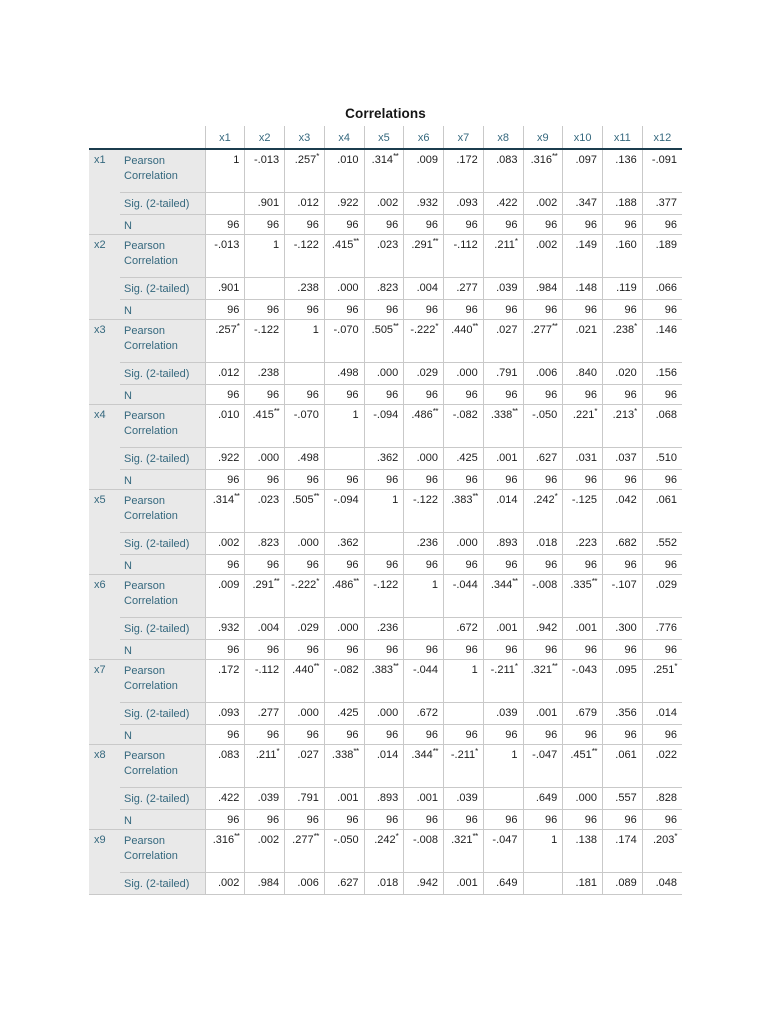 The width and height of the screenshot is (768, 1024). What do you see at coordinates (582, 426) in the screenshot?
I see `corr-value-cell: .221*` at bounding box center [582, 426].